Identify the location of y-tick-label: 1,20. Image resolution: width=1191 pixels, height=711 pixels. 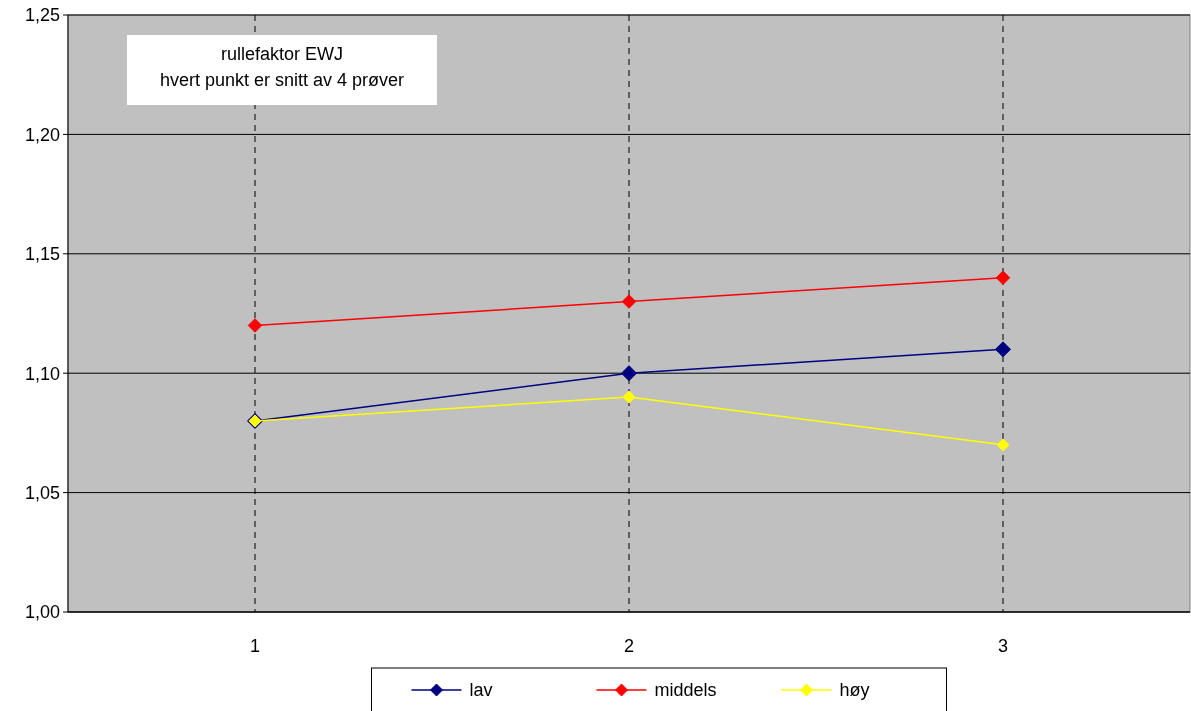
(42, 134).